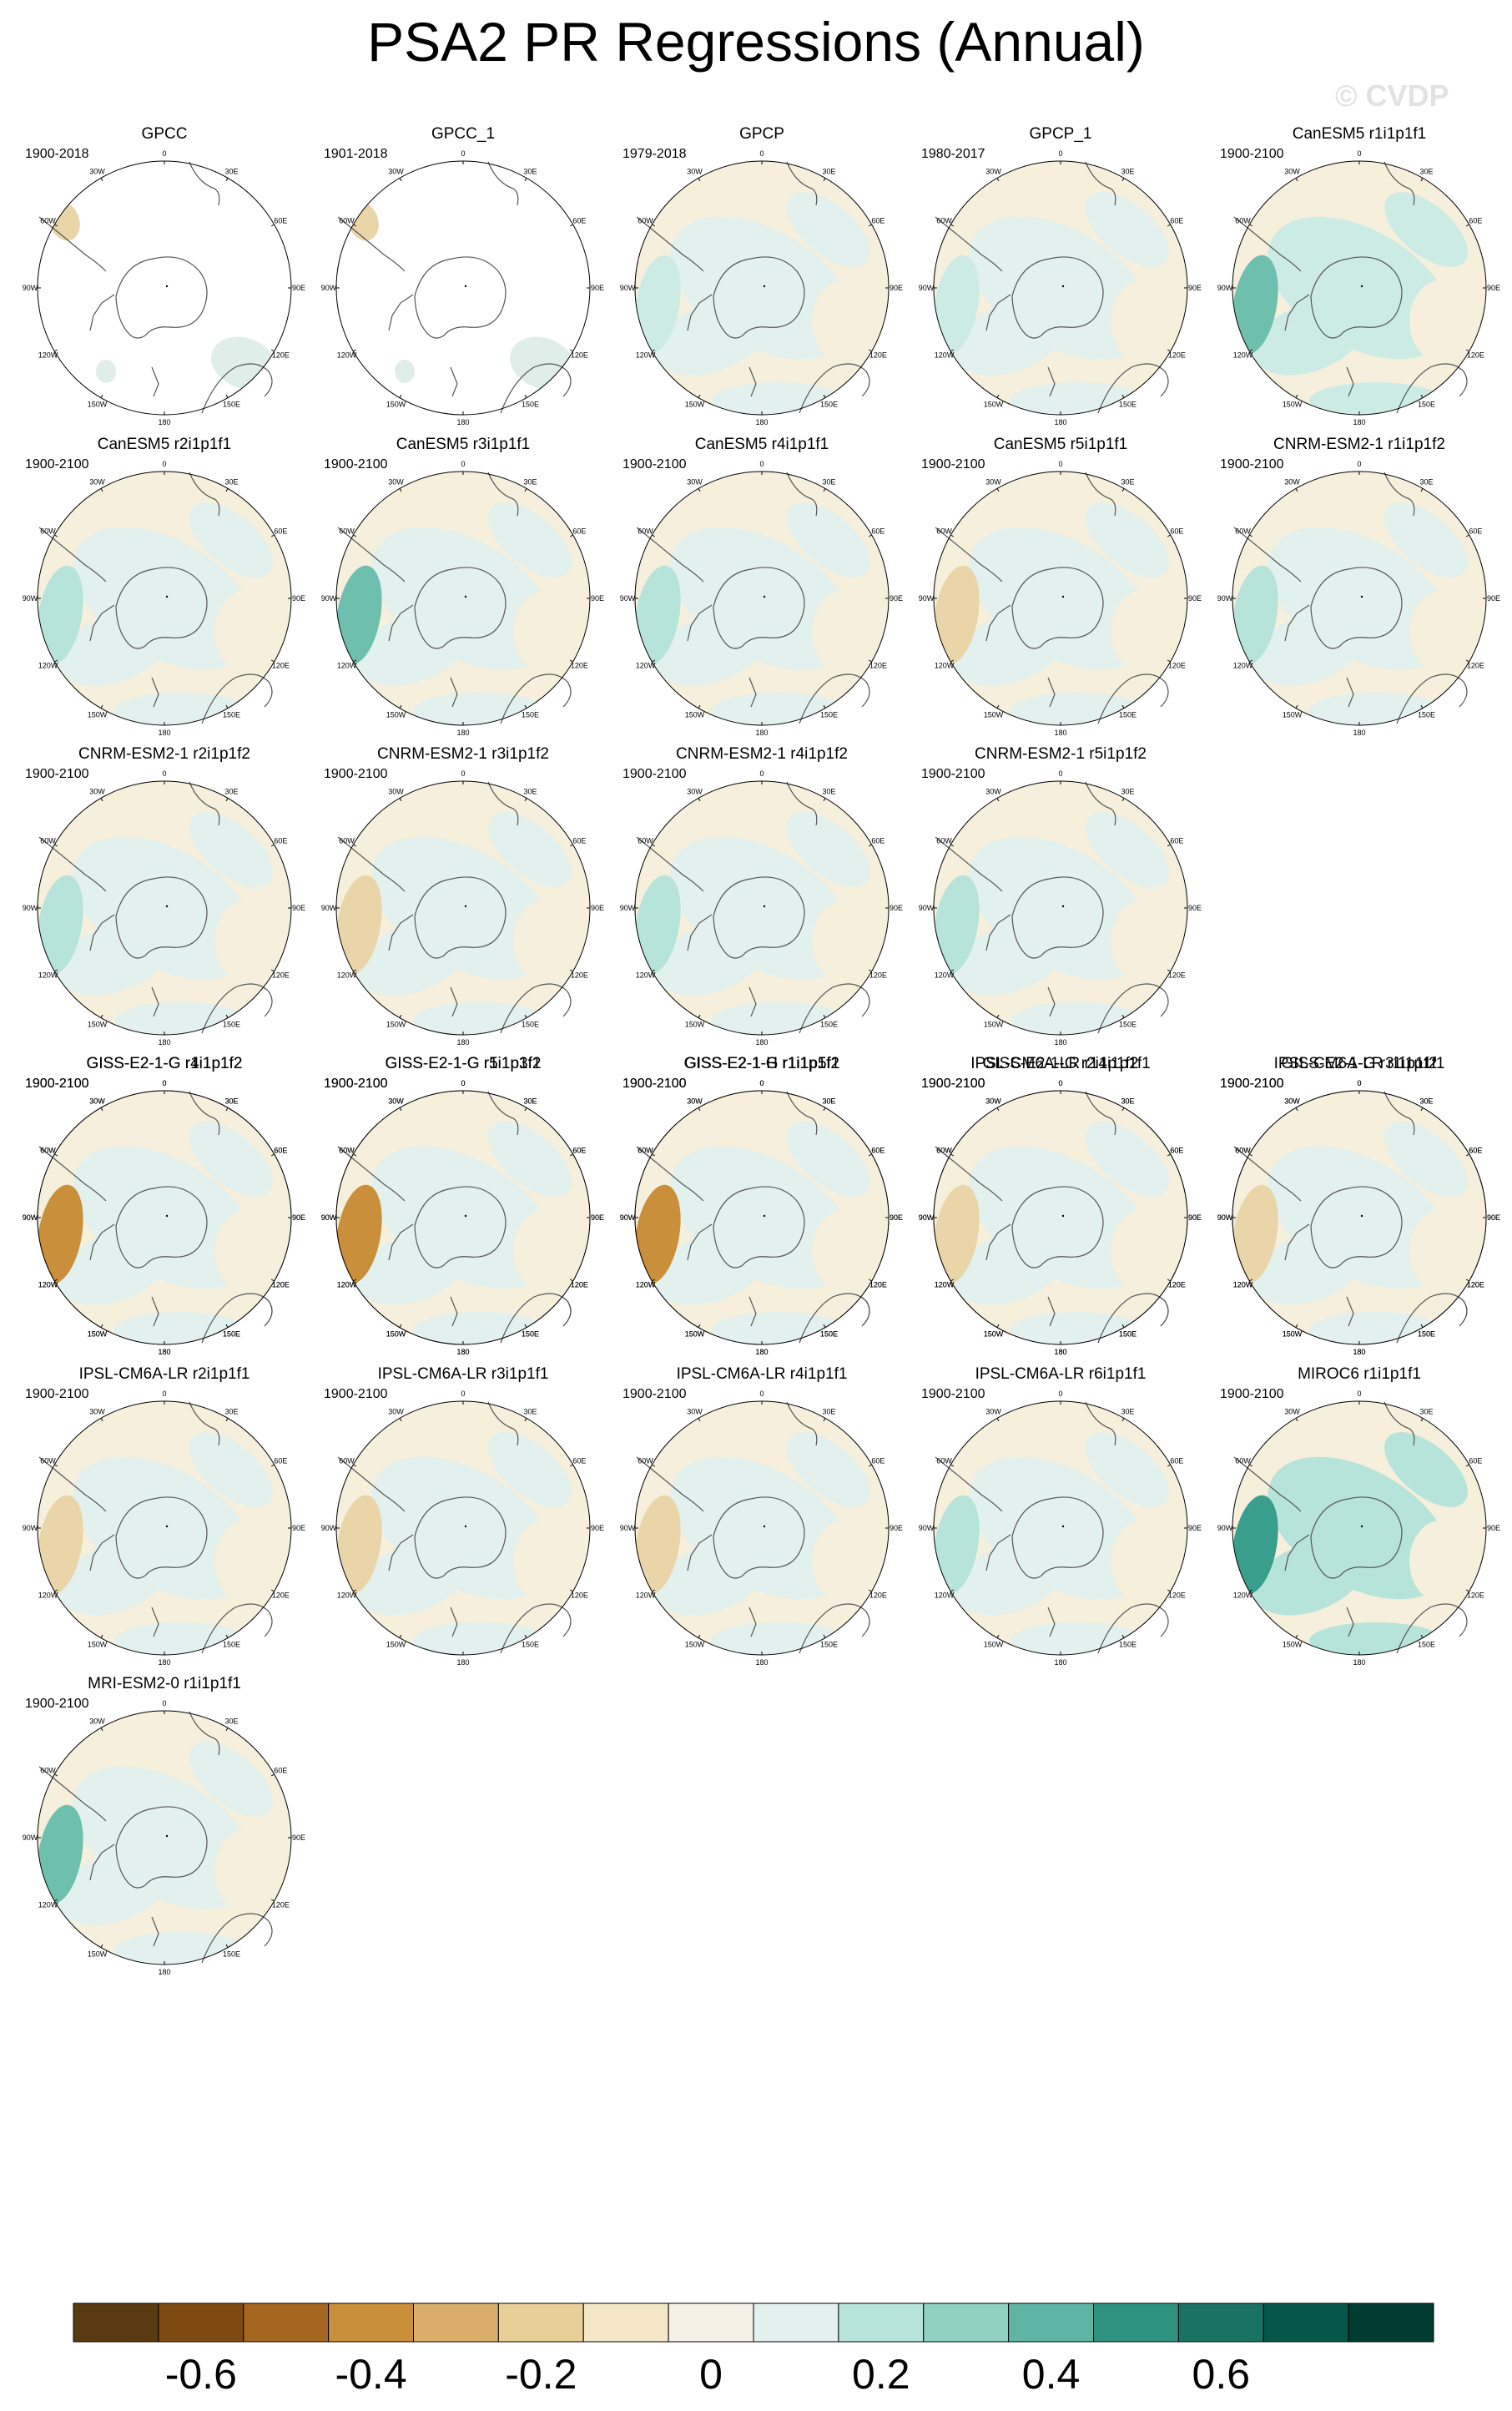 This screenshot has height=2411, width=1512. I want to click on colorbar-label: 0, so click(711, 2374).